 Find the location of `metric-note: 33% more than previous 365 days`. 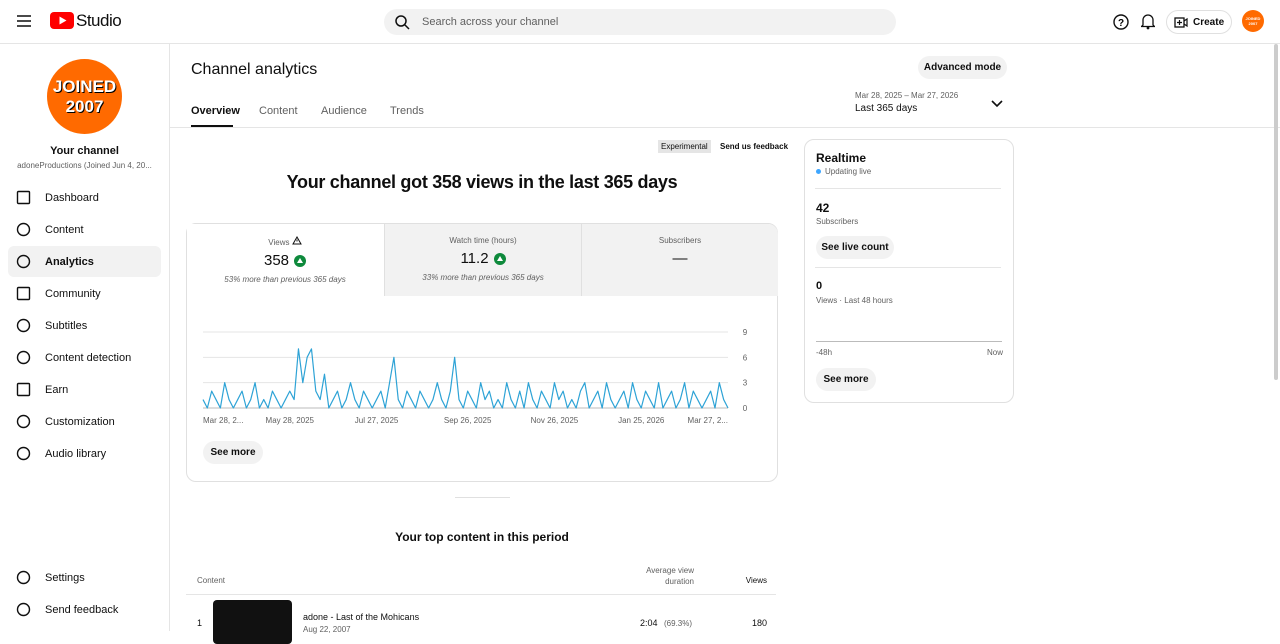

metric-note: 33% more than previous 365 days is located at coordinates (483, 277).